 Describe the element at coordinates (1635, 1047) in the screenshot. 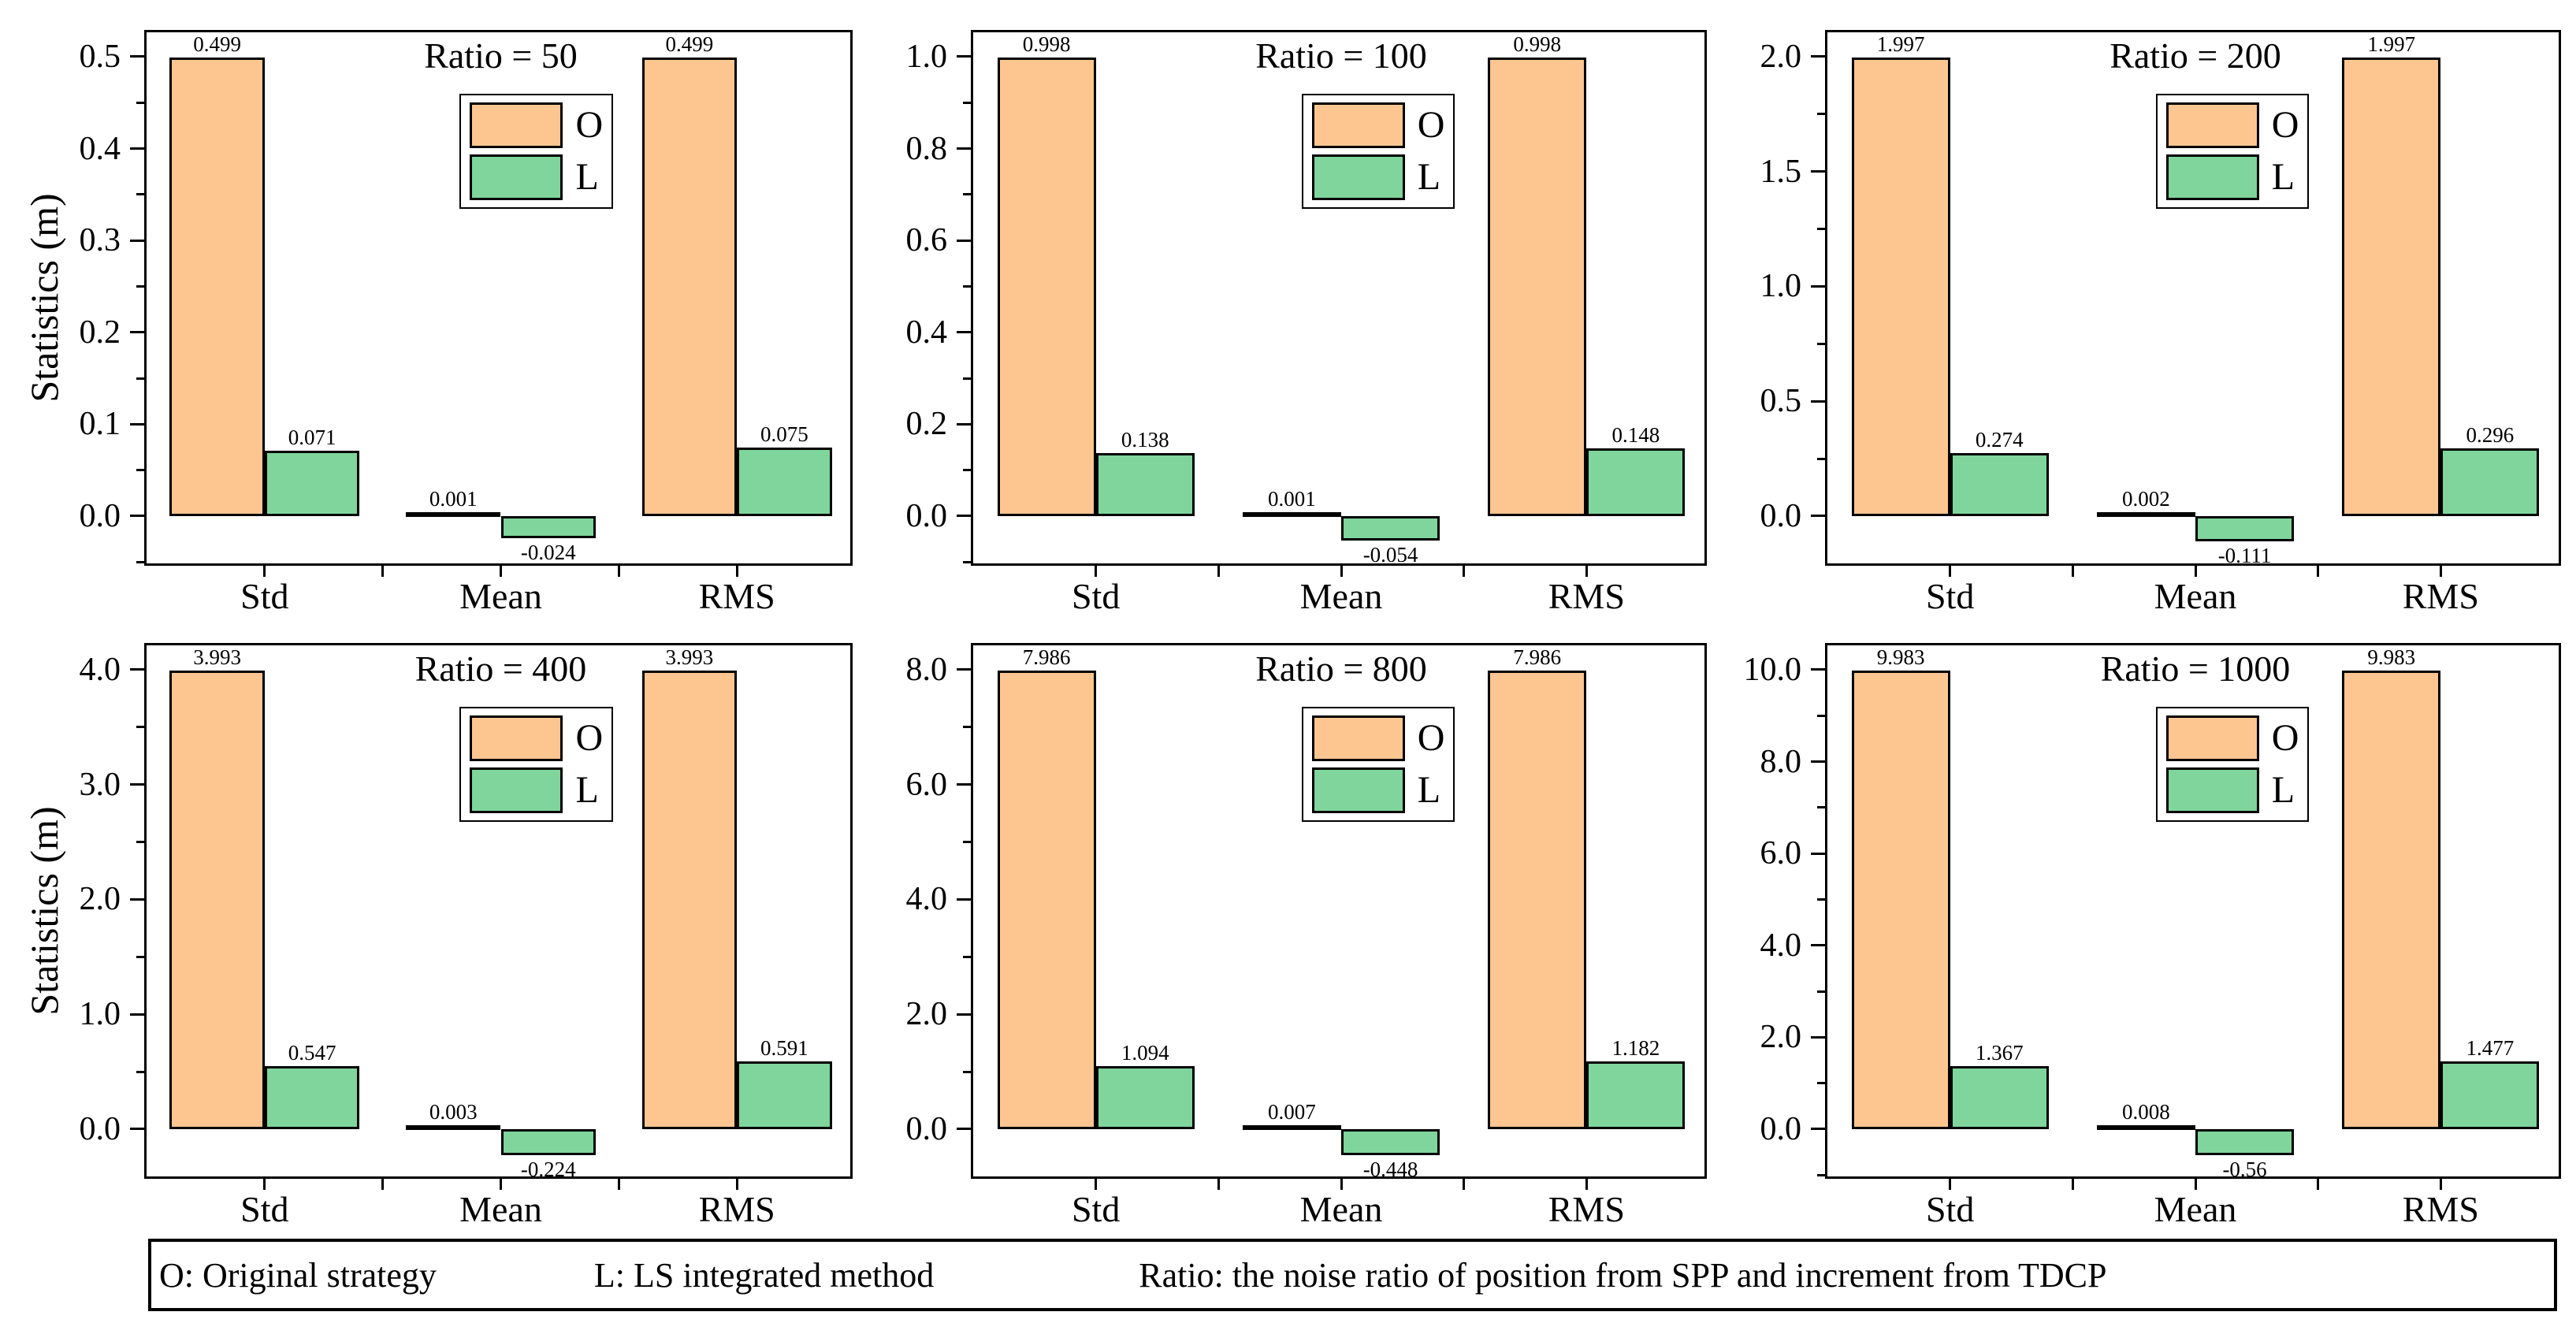

I see `bar-value-label: 1.182` at that location.